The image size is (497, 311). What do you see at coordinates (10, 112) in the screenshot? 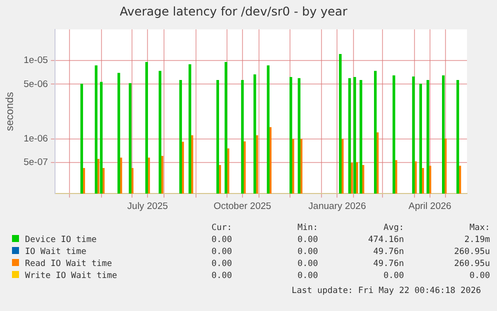
I see `y-axis-title: seconds` at bounding box center [10, 112].